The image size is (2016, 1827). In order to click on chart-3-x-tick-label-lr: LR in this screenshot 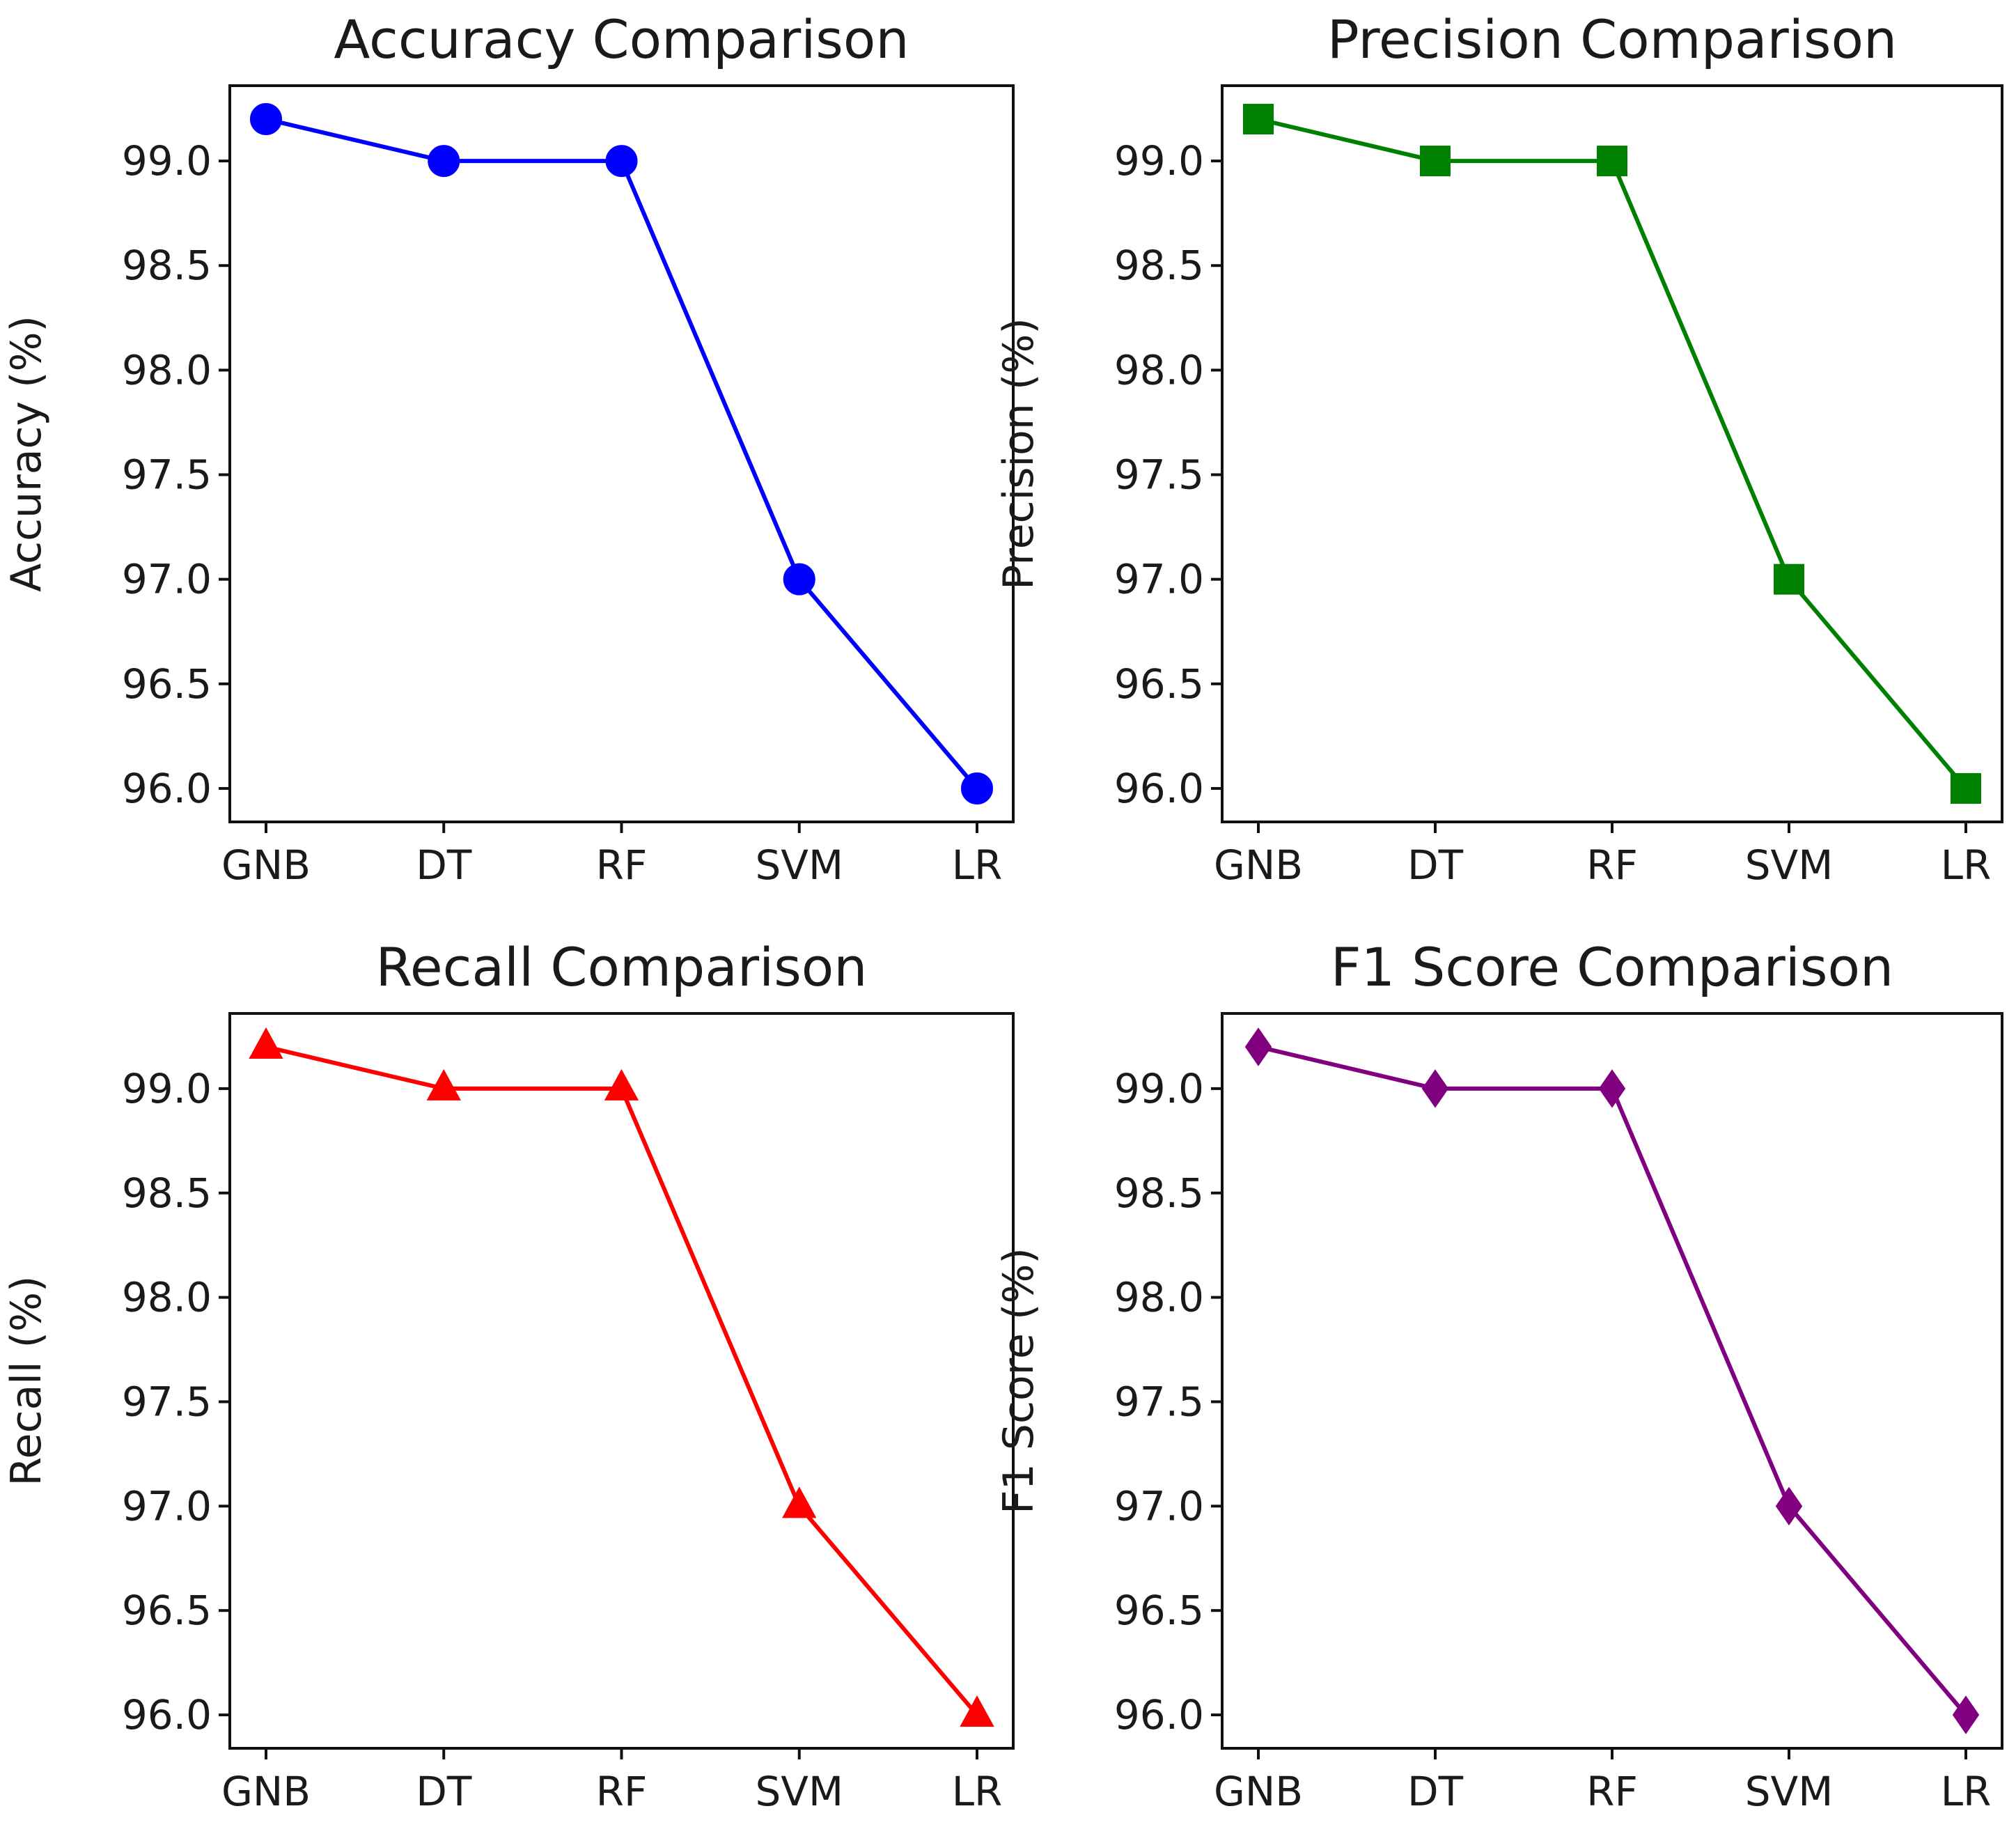, I will do `click(977, 1792)`.